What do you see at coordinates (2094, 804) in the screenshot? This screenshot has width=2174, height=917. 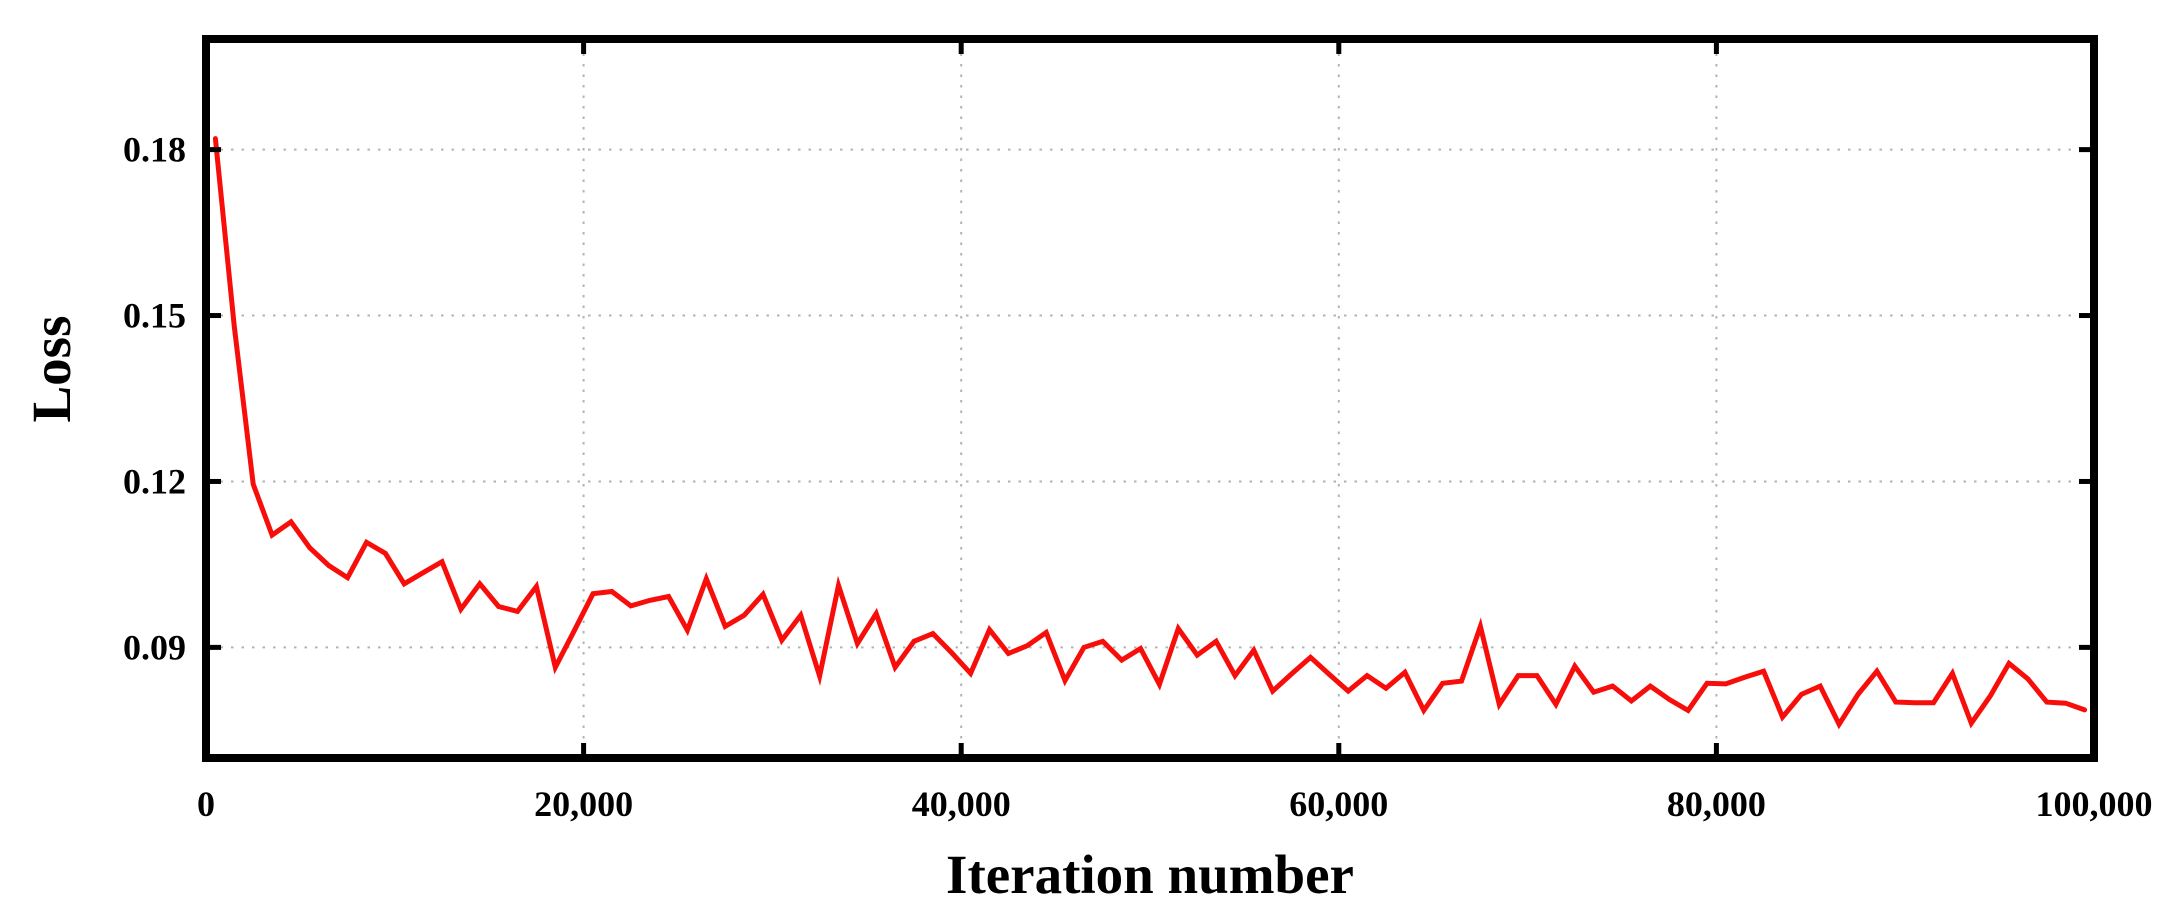 I see `x-tick-label: 100,000` at bounding box center [2094, 804].